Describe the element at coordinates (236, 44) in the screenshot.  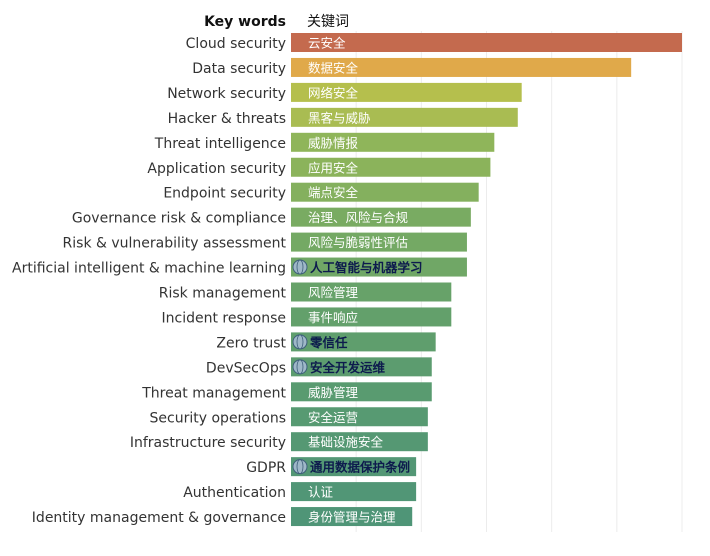
I see `category-label: Cloud security` at that location.